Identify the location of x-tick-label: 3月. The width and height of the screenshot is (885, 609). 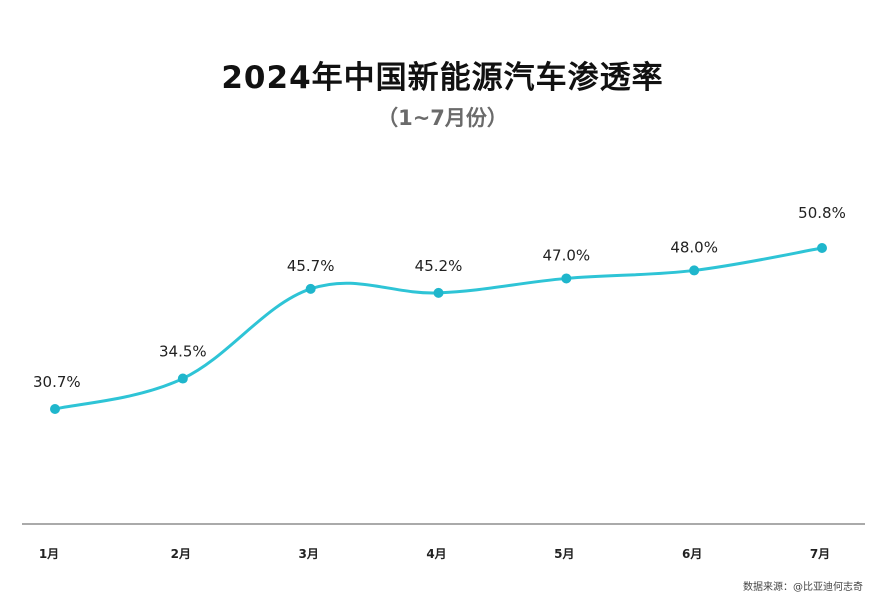
(308, 554).